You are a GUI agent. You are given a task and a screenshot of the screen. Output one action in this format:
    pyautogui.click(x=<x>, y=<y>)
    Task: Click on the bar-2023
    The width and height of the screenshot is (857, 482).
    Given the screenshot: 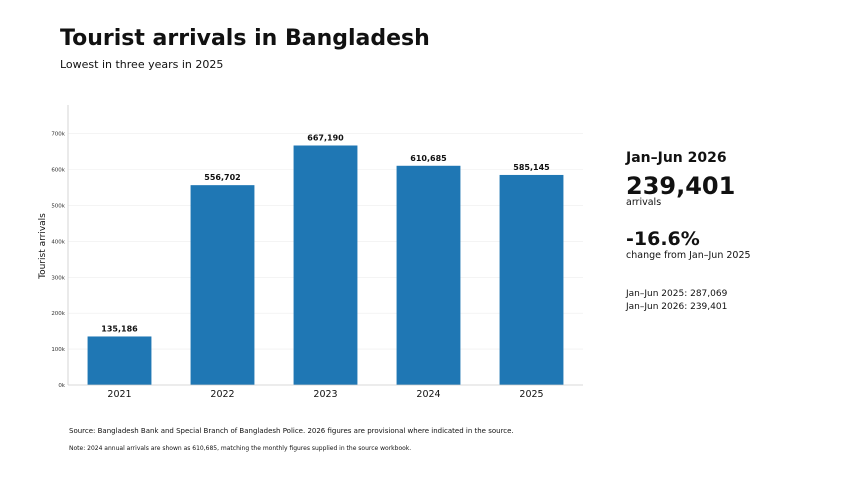 What is the action you would take?
    pyautogui.click(x=325, y=265)
    